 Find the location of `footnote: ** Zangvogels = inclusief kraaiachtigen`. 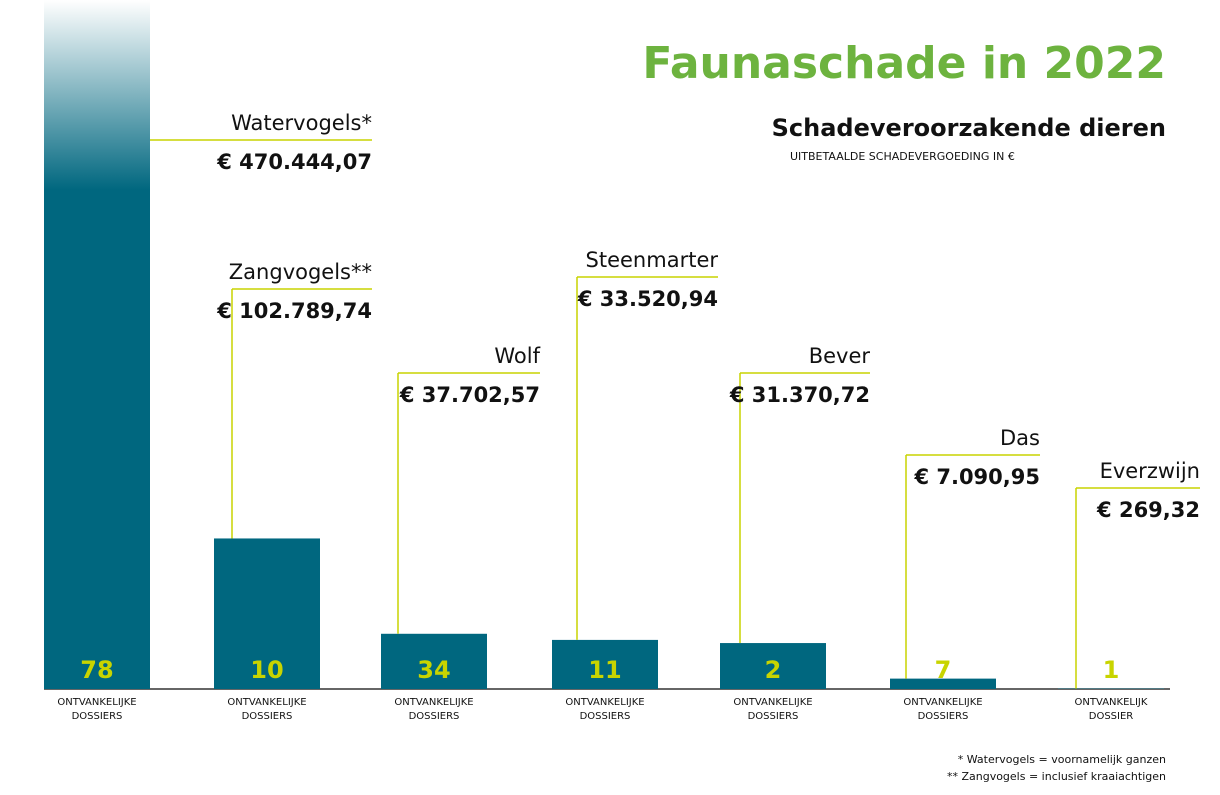

footnote: ** Zangvogels = inclusief kraaiachtigen is located at coordinates (1056, 776).